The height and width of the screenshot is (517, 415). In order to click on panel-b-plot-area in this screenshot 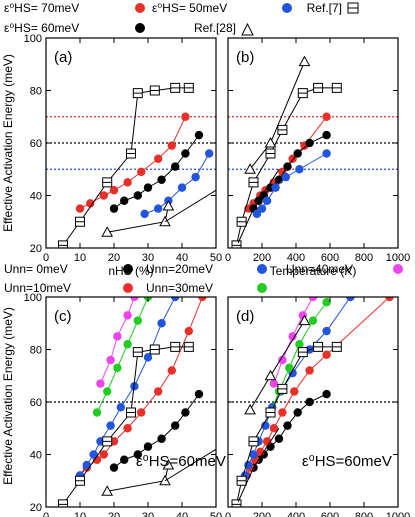, I will do `click(286, 151)`.